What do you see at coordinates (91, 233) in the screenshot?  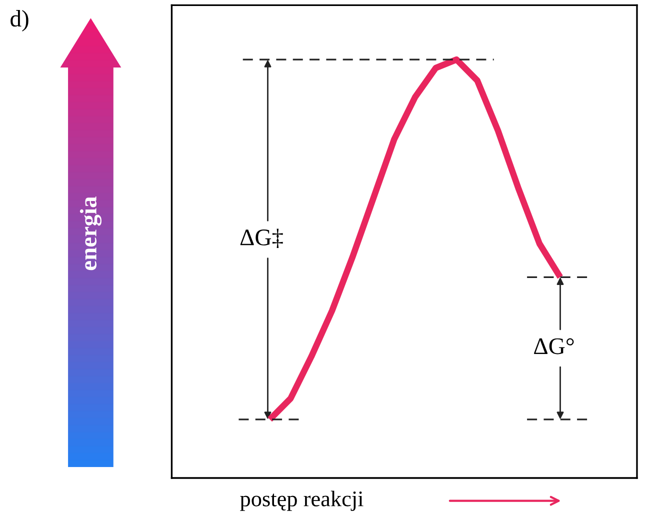 I see `text: energia` at bounding box center [91, 233].